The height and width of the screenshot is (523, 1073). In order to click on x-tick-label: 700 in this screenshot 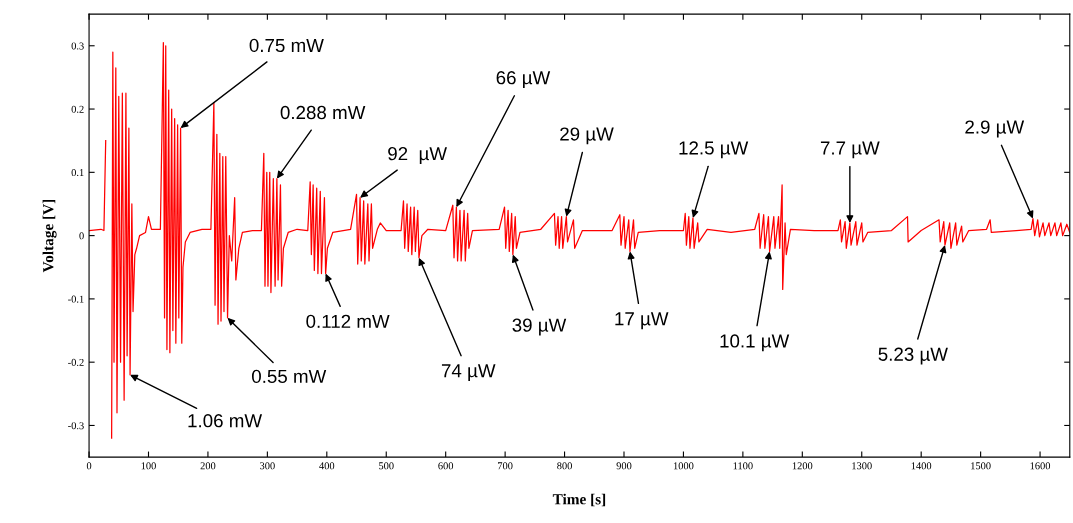, I will do `click(505, 466)`.